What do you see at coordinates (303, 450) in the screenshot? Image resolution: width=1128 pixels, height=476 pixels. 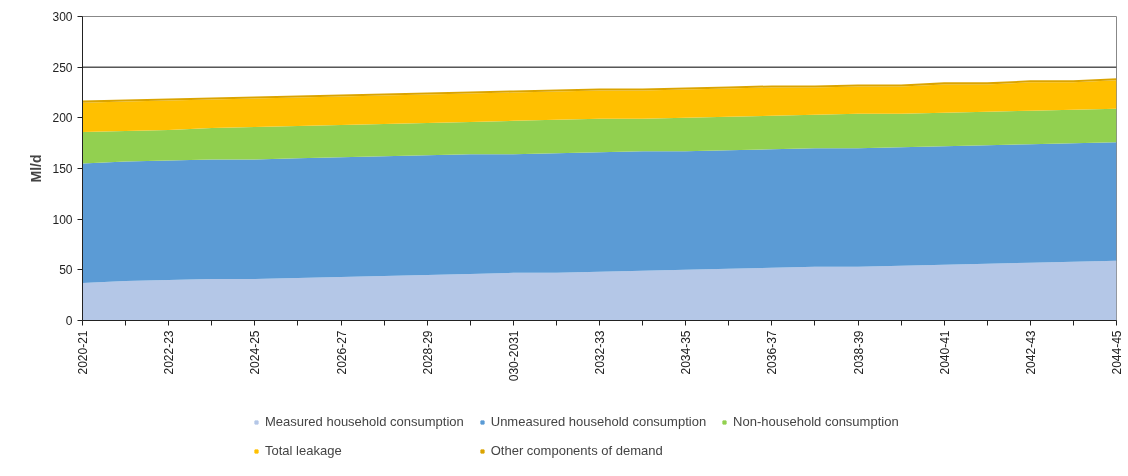 I see `legend-label: Total leakage` at bounding box center [303, 450].